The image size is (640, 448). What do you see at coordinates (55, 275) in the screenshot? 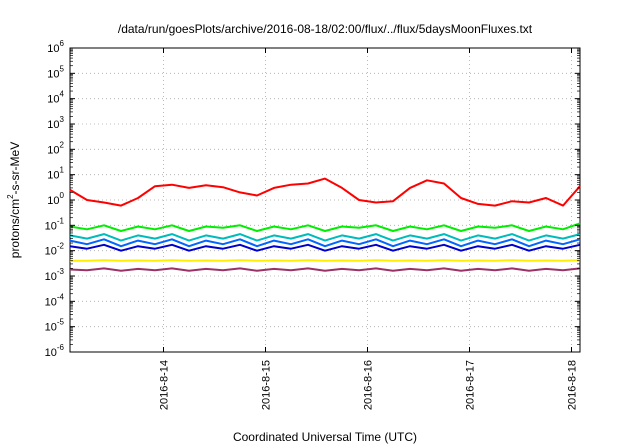
I see `y-tick-label: 10⁻³` at bounding box center [55, 275].